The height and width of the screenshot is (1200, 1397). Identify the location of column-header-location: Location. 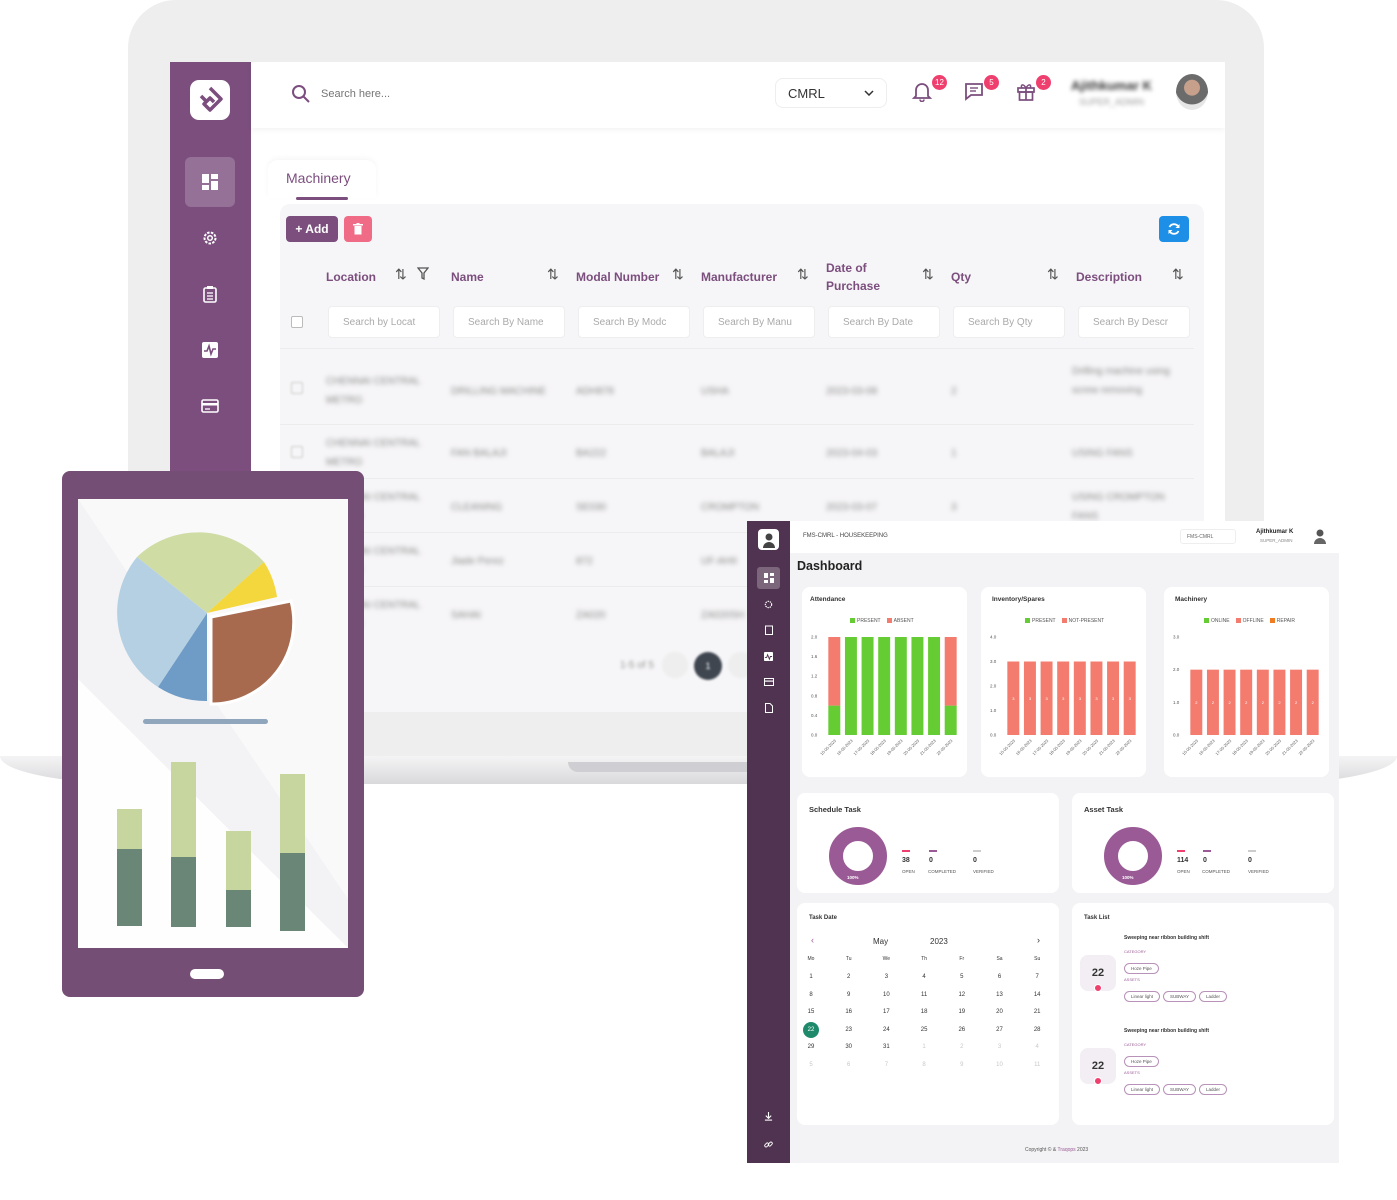
(351, 277).